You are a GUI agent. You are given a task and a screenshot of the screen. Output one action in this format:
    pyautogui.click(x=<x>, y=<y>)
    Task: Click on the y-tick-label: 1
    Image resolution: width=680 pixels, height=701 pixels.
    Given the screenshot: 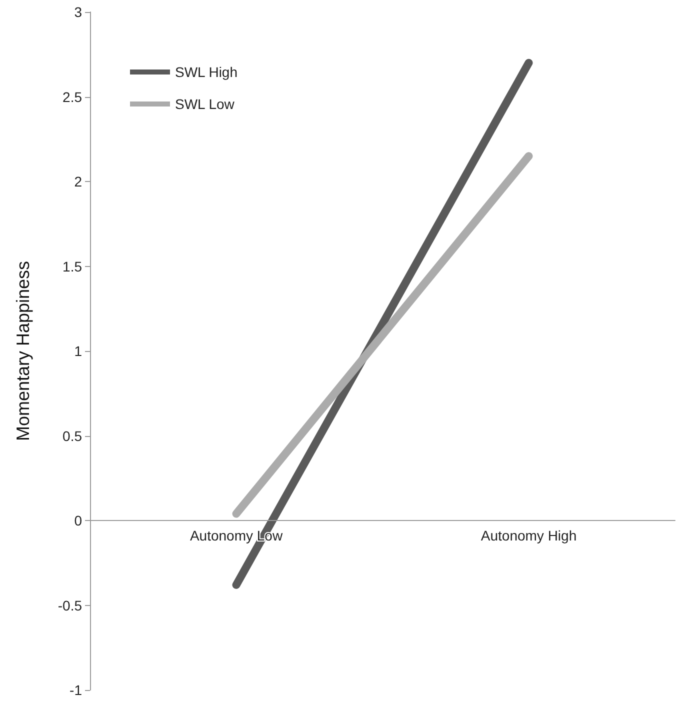 What is the action you would take?
    pyautogui.click(x=78, y=351)
    